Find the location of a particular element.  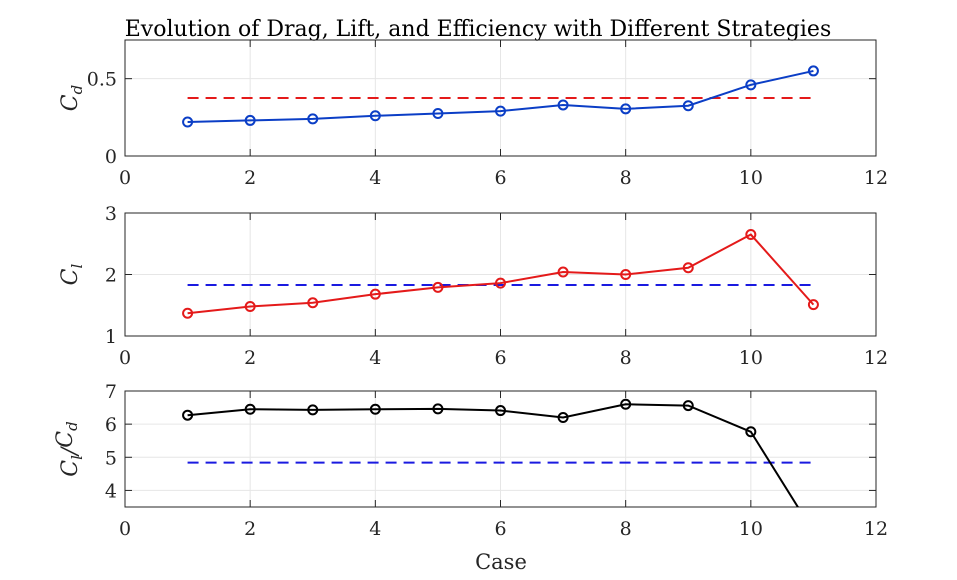

ratio-x-tick-label-3: 6 is located at coordinates (500, 529).